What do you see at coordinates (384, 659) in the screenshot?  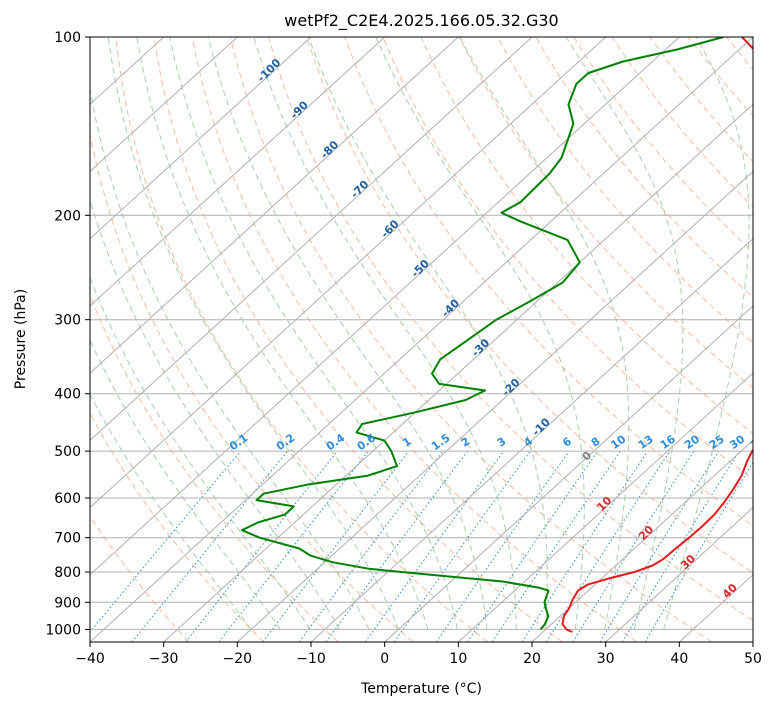 I see `x-tick-label: 0` at bounding box center [384, 659].